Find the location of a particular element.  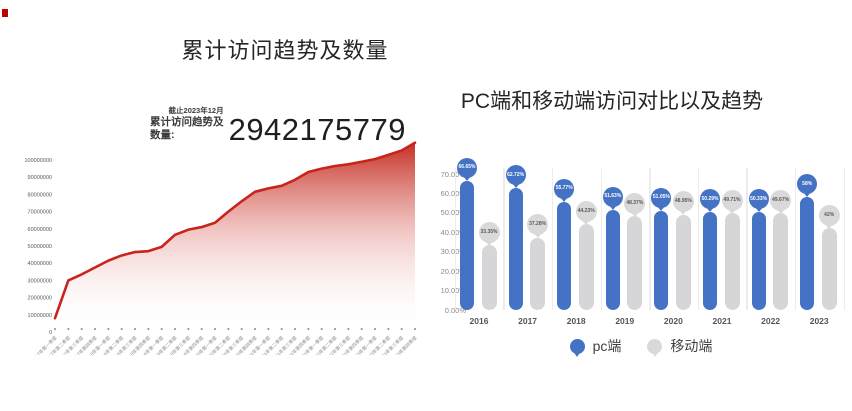

year-label: 2021 is located at coordinates (722, 321).